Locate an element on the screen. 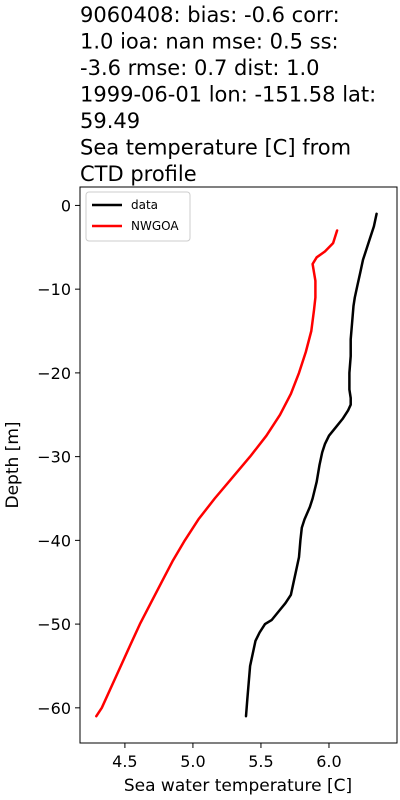  y-axis-label: Depth [m] is located at coordinates (13, 464).